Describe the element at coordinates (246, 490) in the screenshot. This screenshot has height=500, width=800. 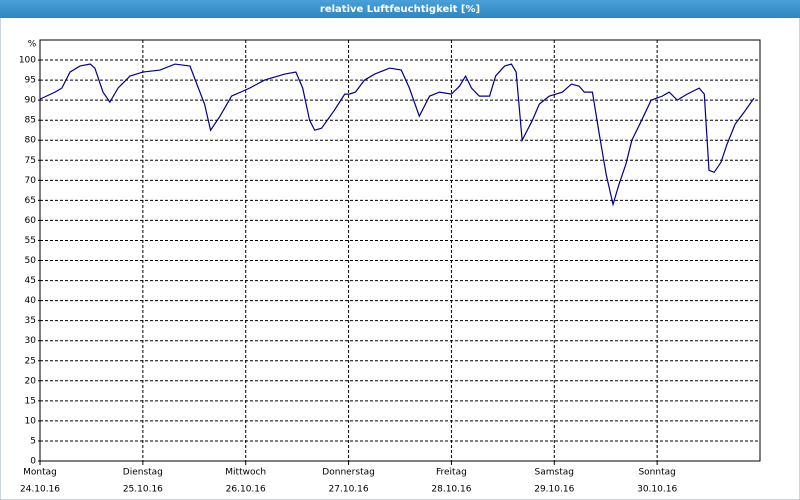
I see `x-tick-date: 26.10.16` at that location.